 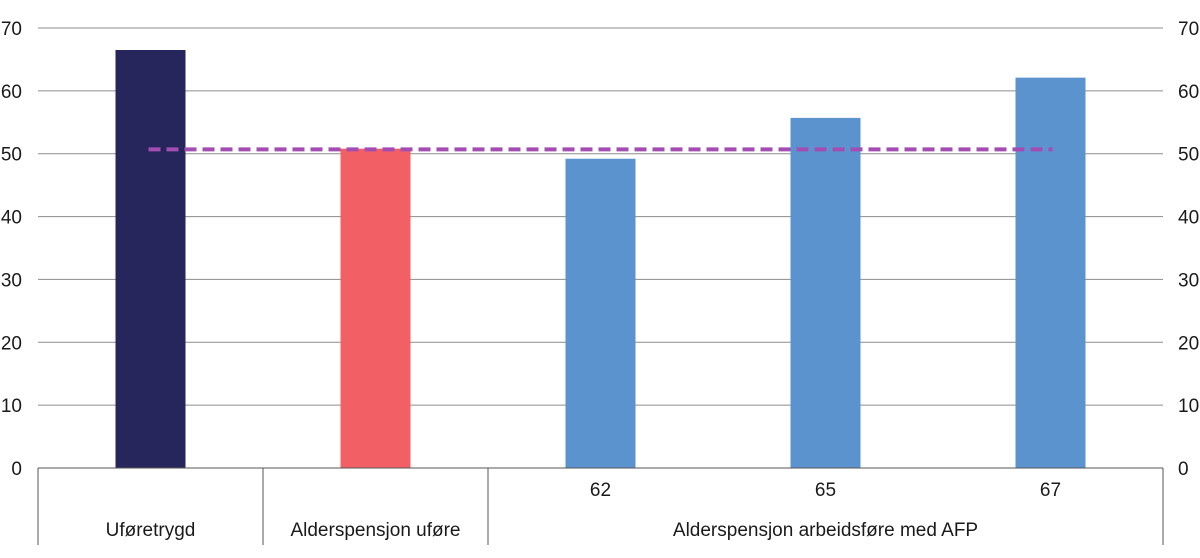 I want to click on y-tick-label-left: 40, so click(x=11, y=218).